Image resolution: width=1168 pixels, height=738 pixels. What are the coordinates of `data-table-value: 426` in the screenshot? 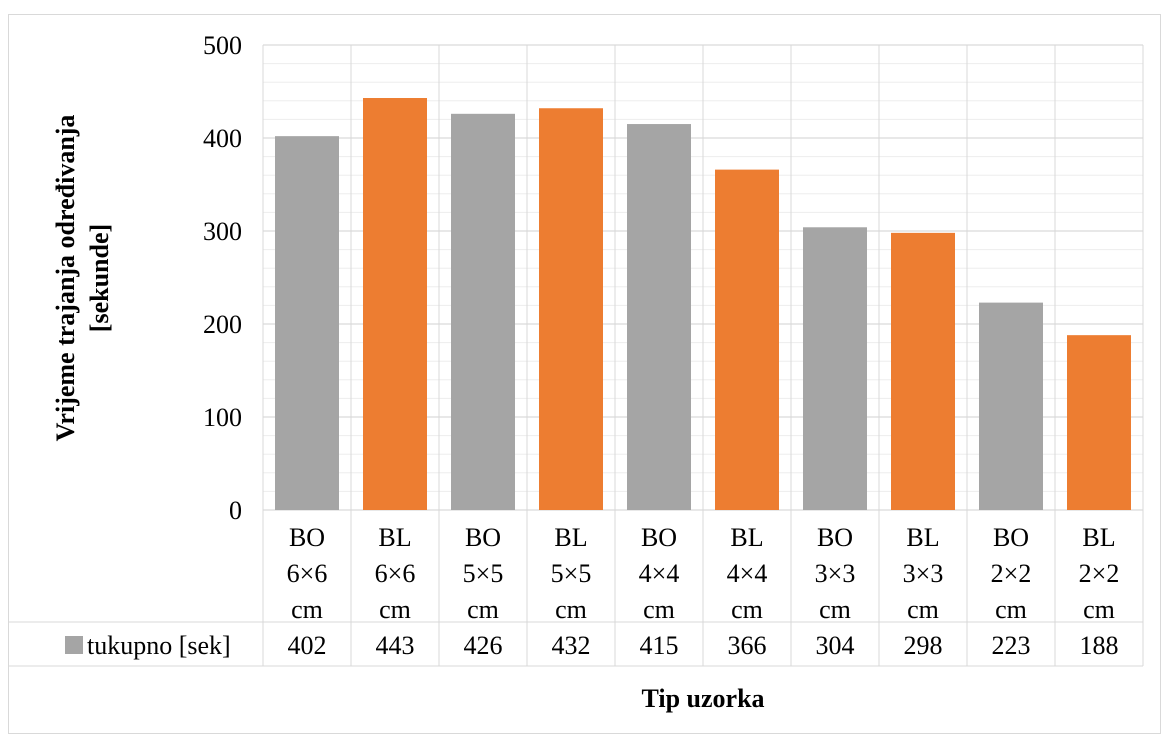 It's located at (483, 645).